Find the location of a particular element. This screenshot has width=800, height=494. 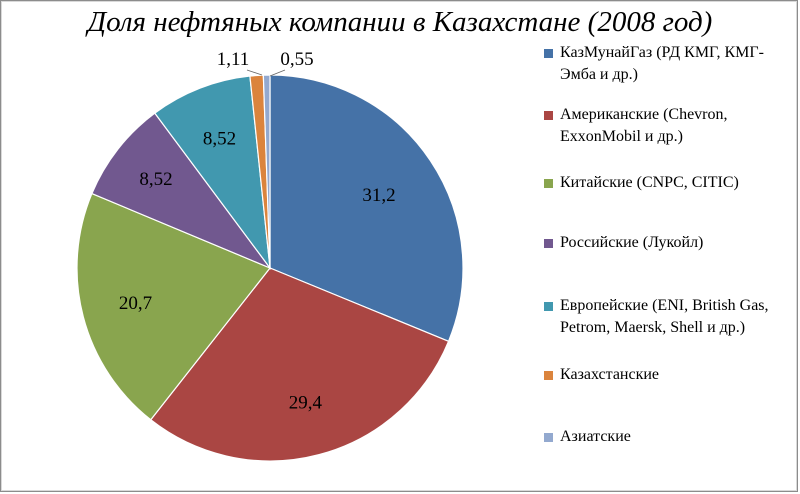

legend-item: Казахстанские is located at coordinates (669, 375).